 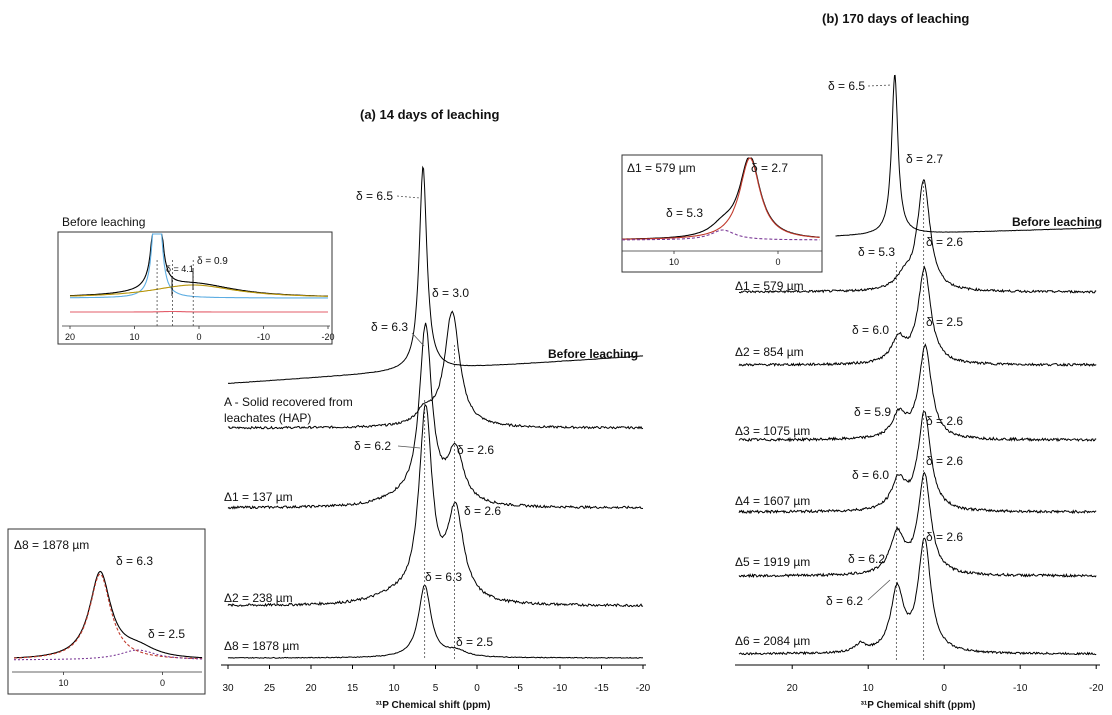 What do you see at coordinates (917, 393) in the screenshot?
I see `b-trace-d3` at bounding box center [917, 393].